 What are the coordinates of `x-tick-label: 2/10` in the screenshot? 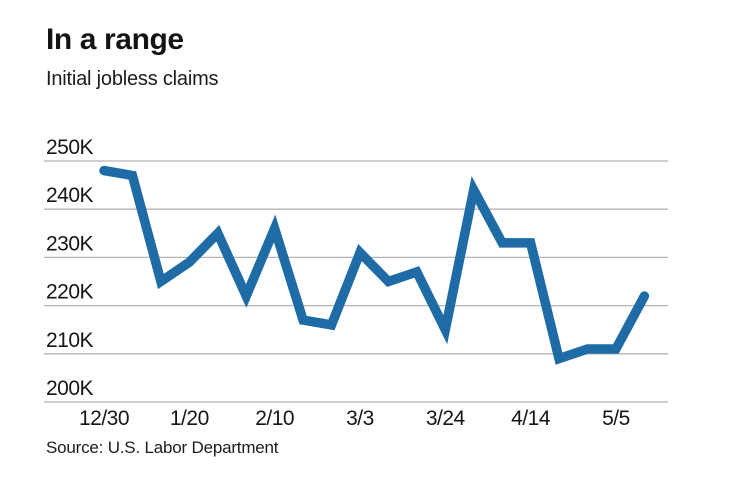 It's located at (274, 418).